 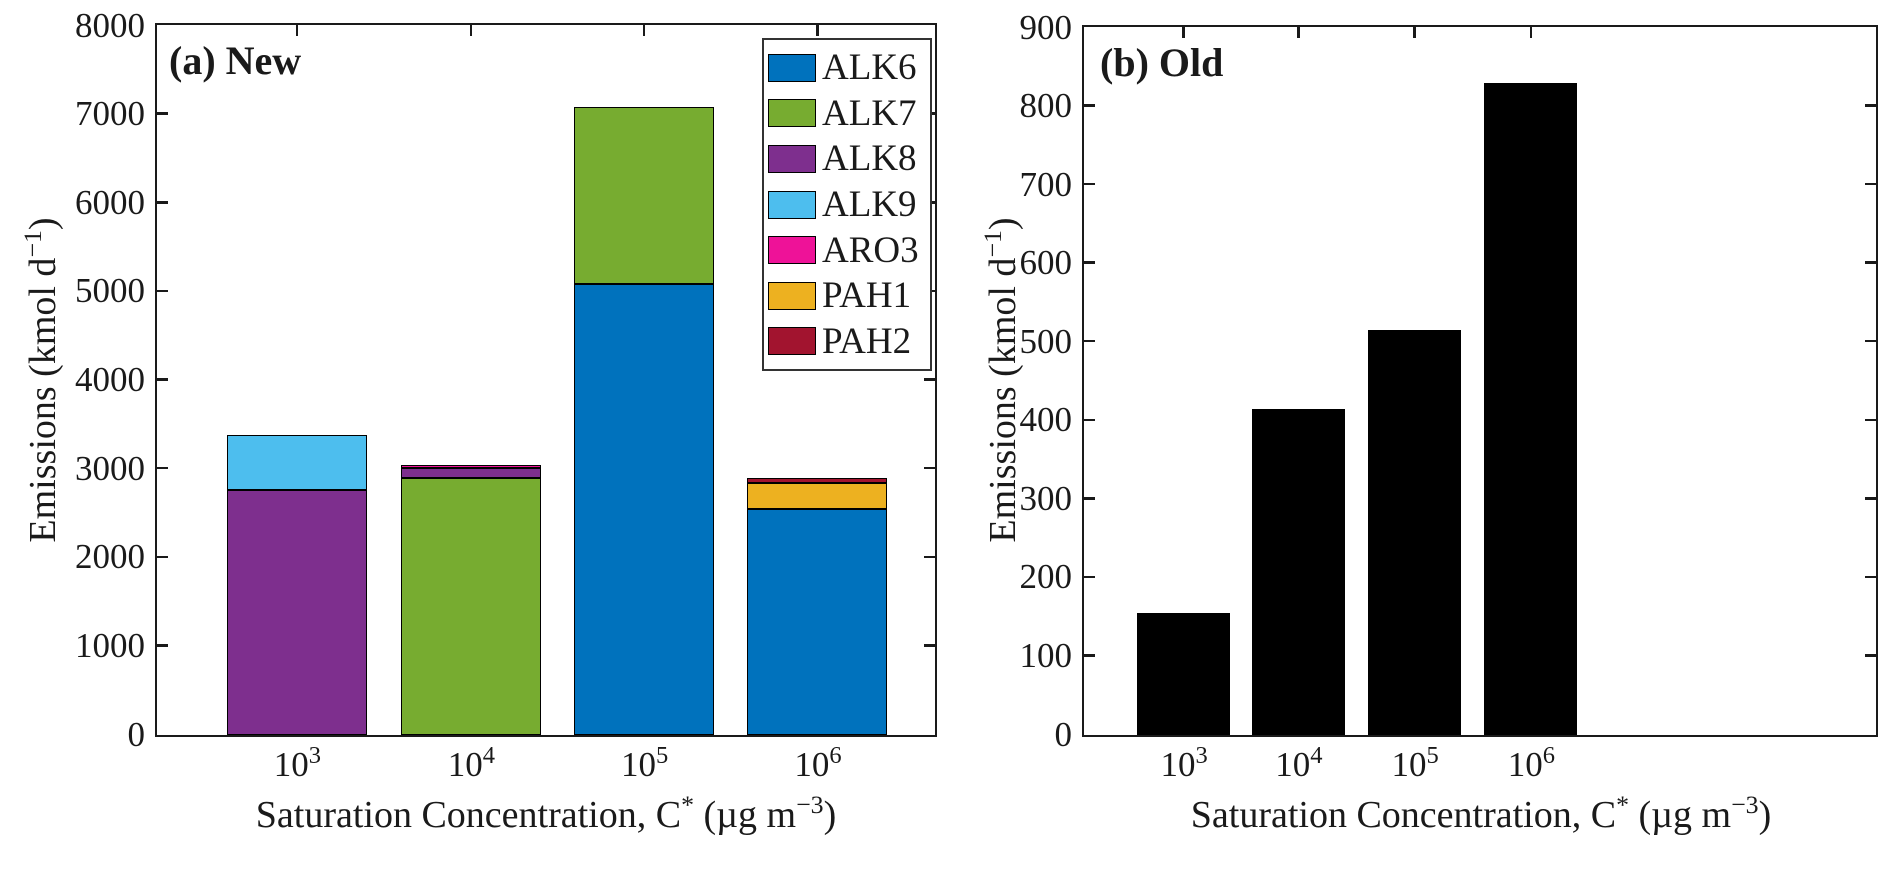 I want to click on y-tick-label: 500, so click(x=1046, y=341).